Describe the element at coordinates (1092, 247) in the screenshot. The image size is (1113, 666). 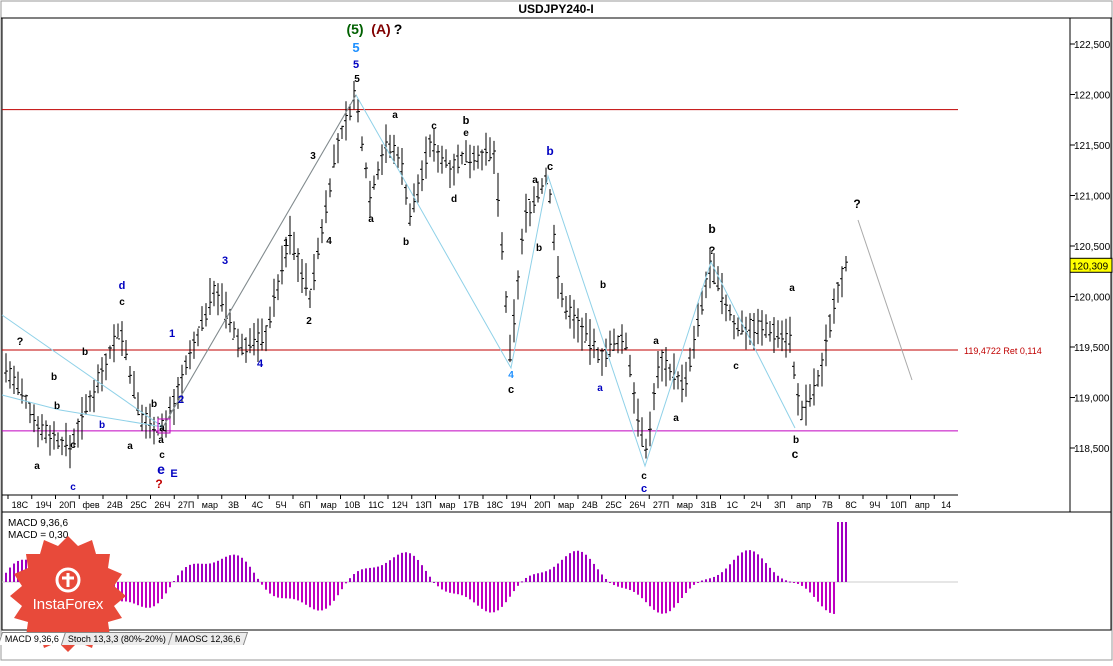
I see `price-tick-label: 120,500` at that location.